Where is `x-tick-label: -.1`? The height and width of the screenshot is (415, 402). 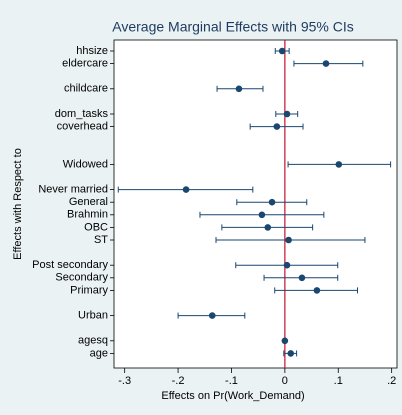
x-tick-label: -.1 is located at coordinates (231, 381).